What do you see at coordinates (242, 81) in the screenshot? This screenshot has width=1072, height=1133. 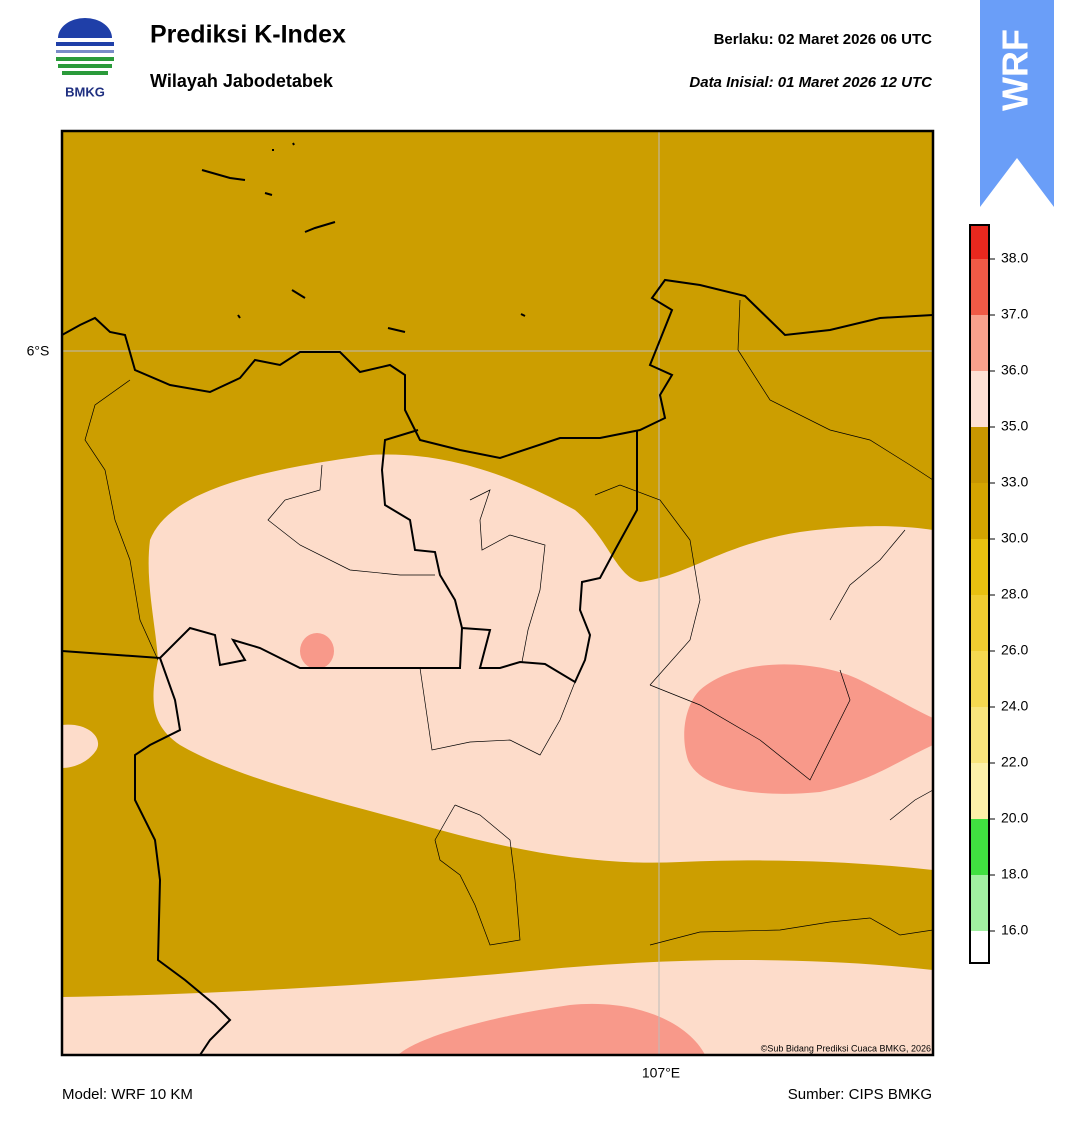 I see `subtitle: Wilayah Jabodetabek` at bounding box center [242, 81].